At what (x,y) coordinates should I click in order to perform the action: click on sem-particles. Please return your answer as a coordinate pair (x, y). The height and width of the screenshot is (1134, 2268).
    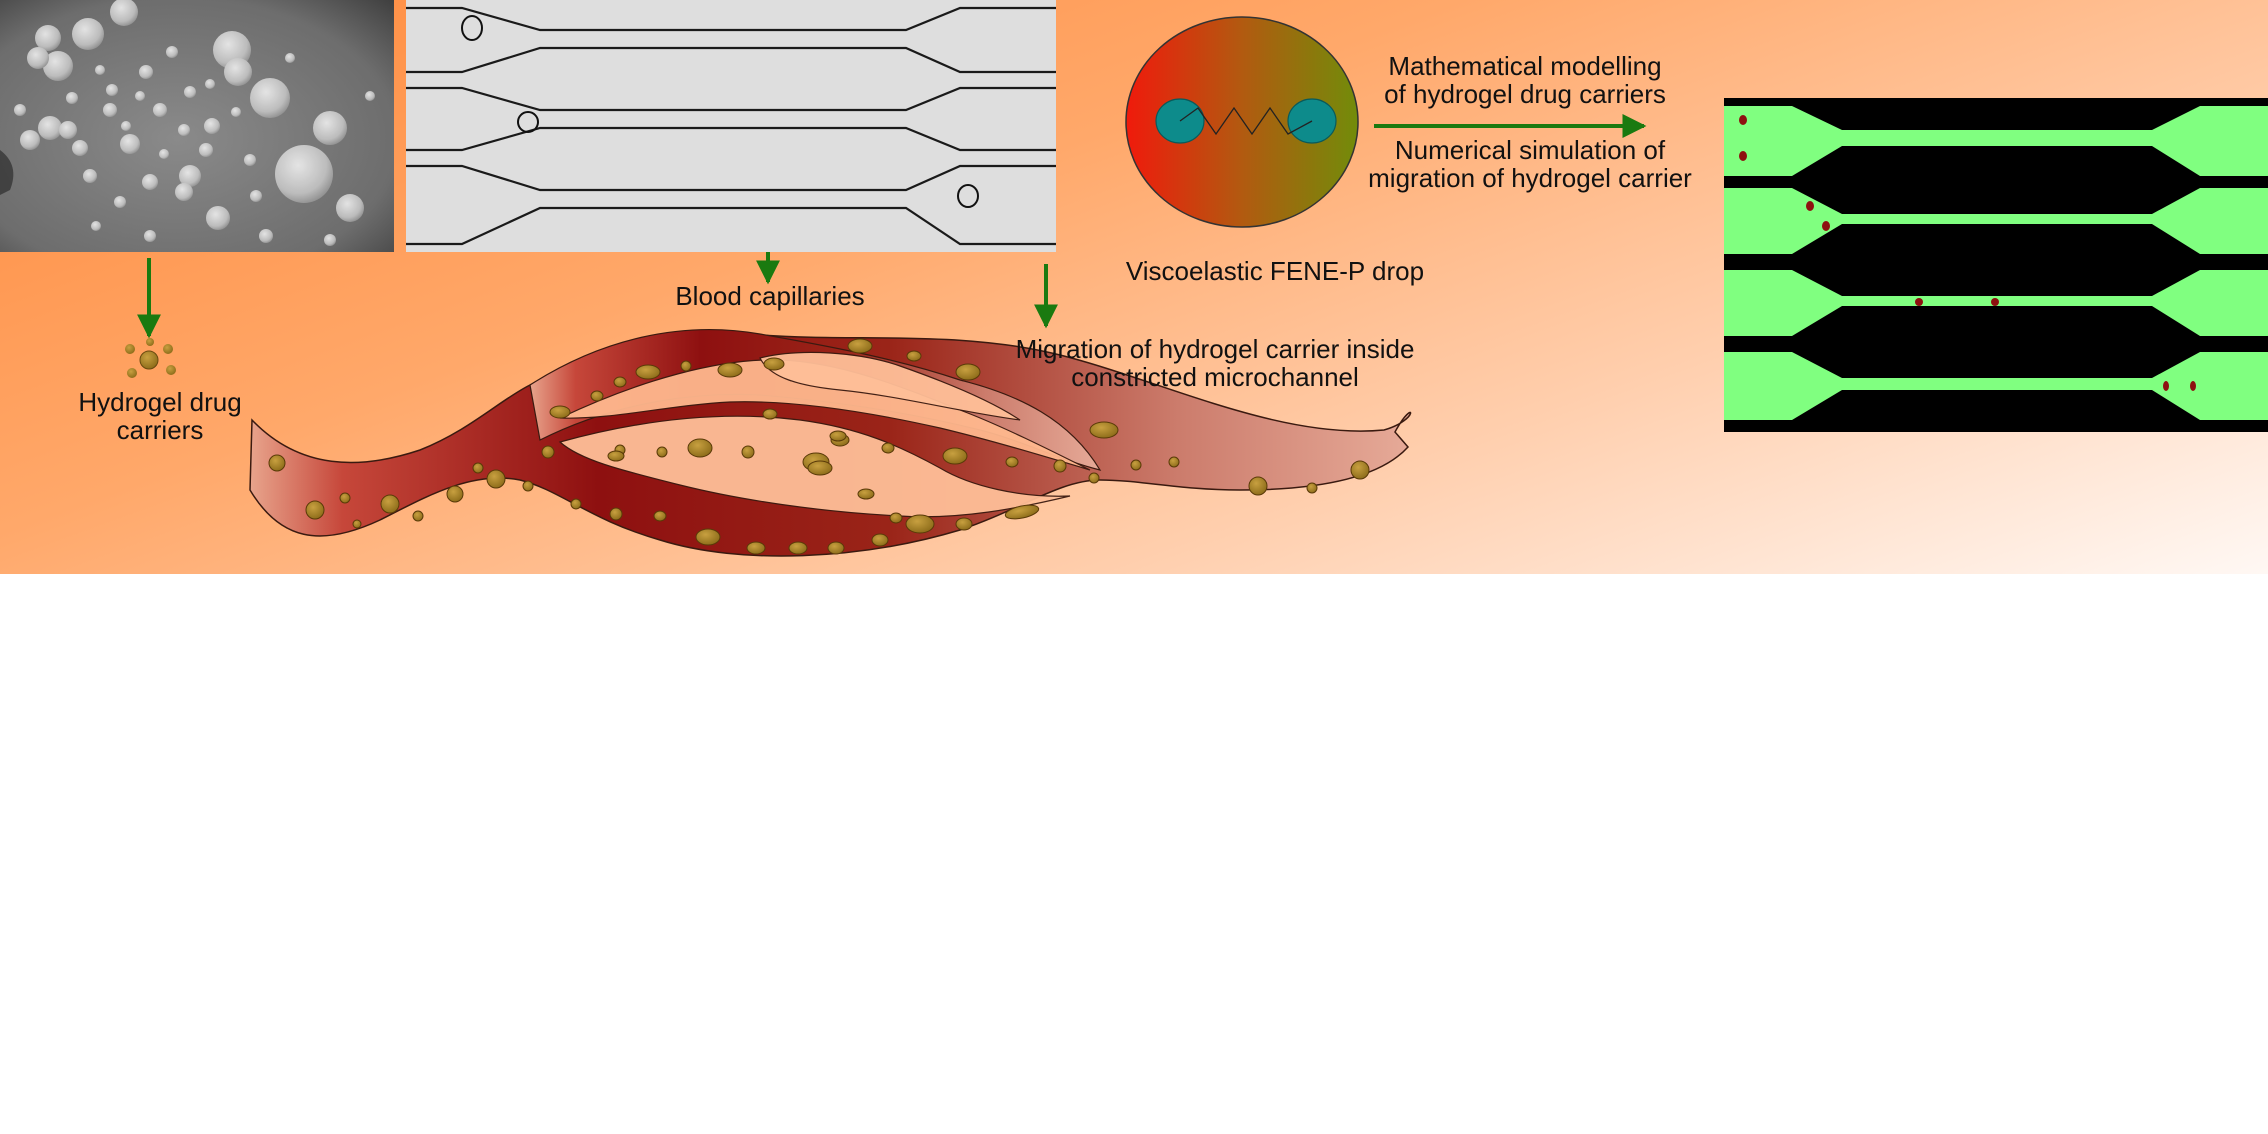
    Looking at the image, I should click on (194, 123).